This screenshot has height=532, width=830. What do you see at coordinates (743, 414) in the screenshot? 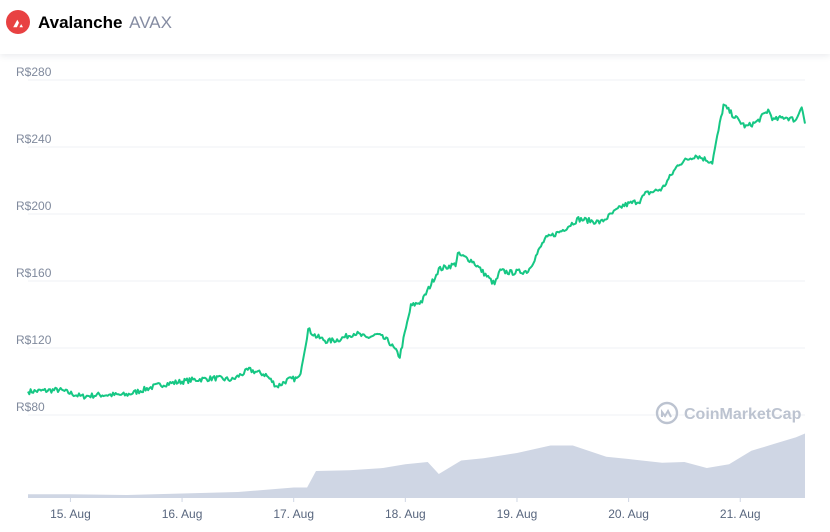
I see `watermark-text: CoinMarketCap` at bounding box center [743, 414].